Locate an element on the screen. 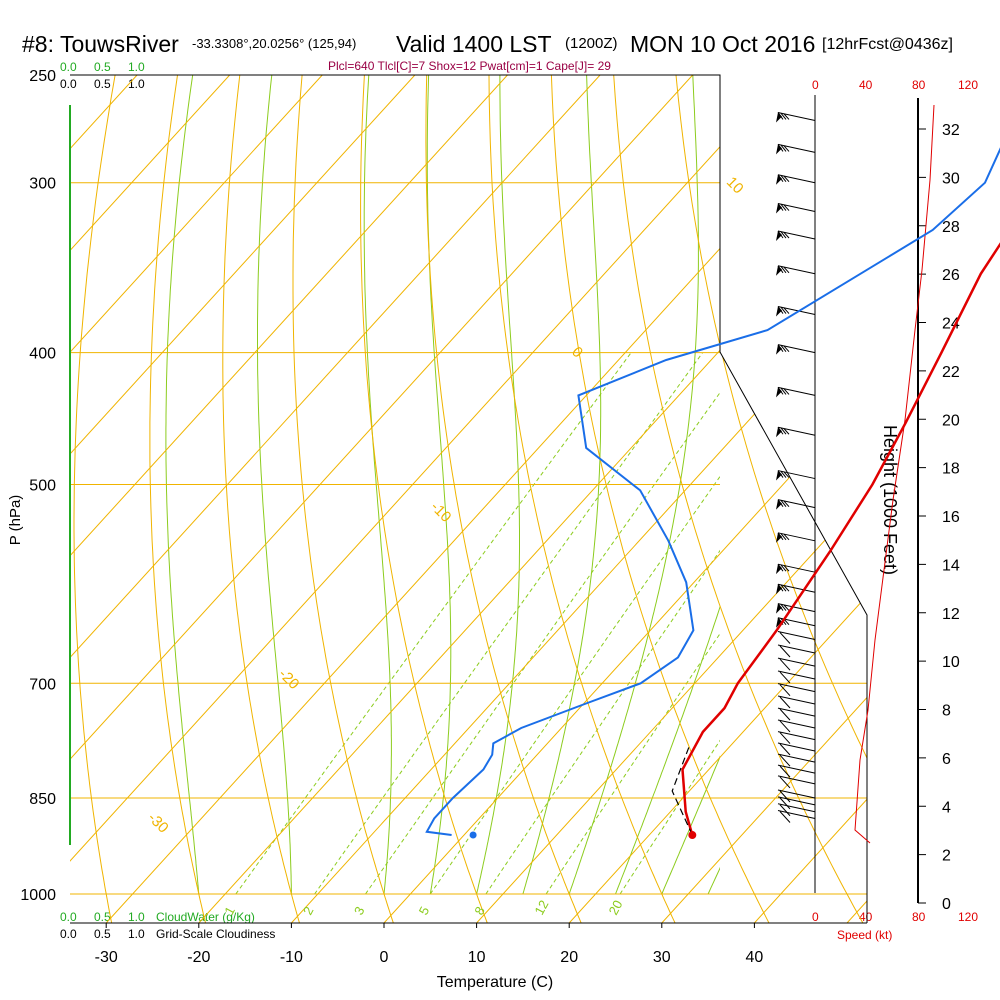 The width and height of the screenshot is (1000, 1000). dry-adiabat-label: -20 is located at coordinates (288, 679).